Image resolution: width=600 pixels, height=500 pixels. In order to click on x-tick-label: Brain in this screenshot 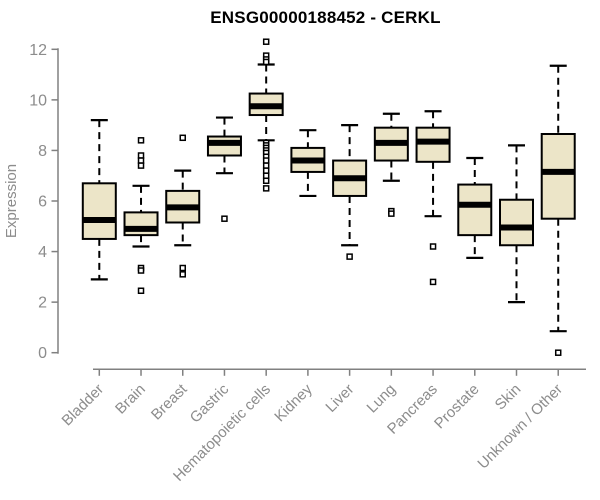, I will do `click(130, 399)`.